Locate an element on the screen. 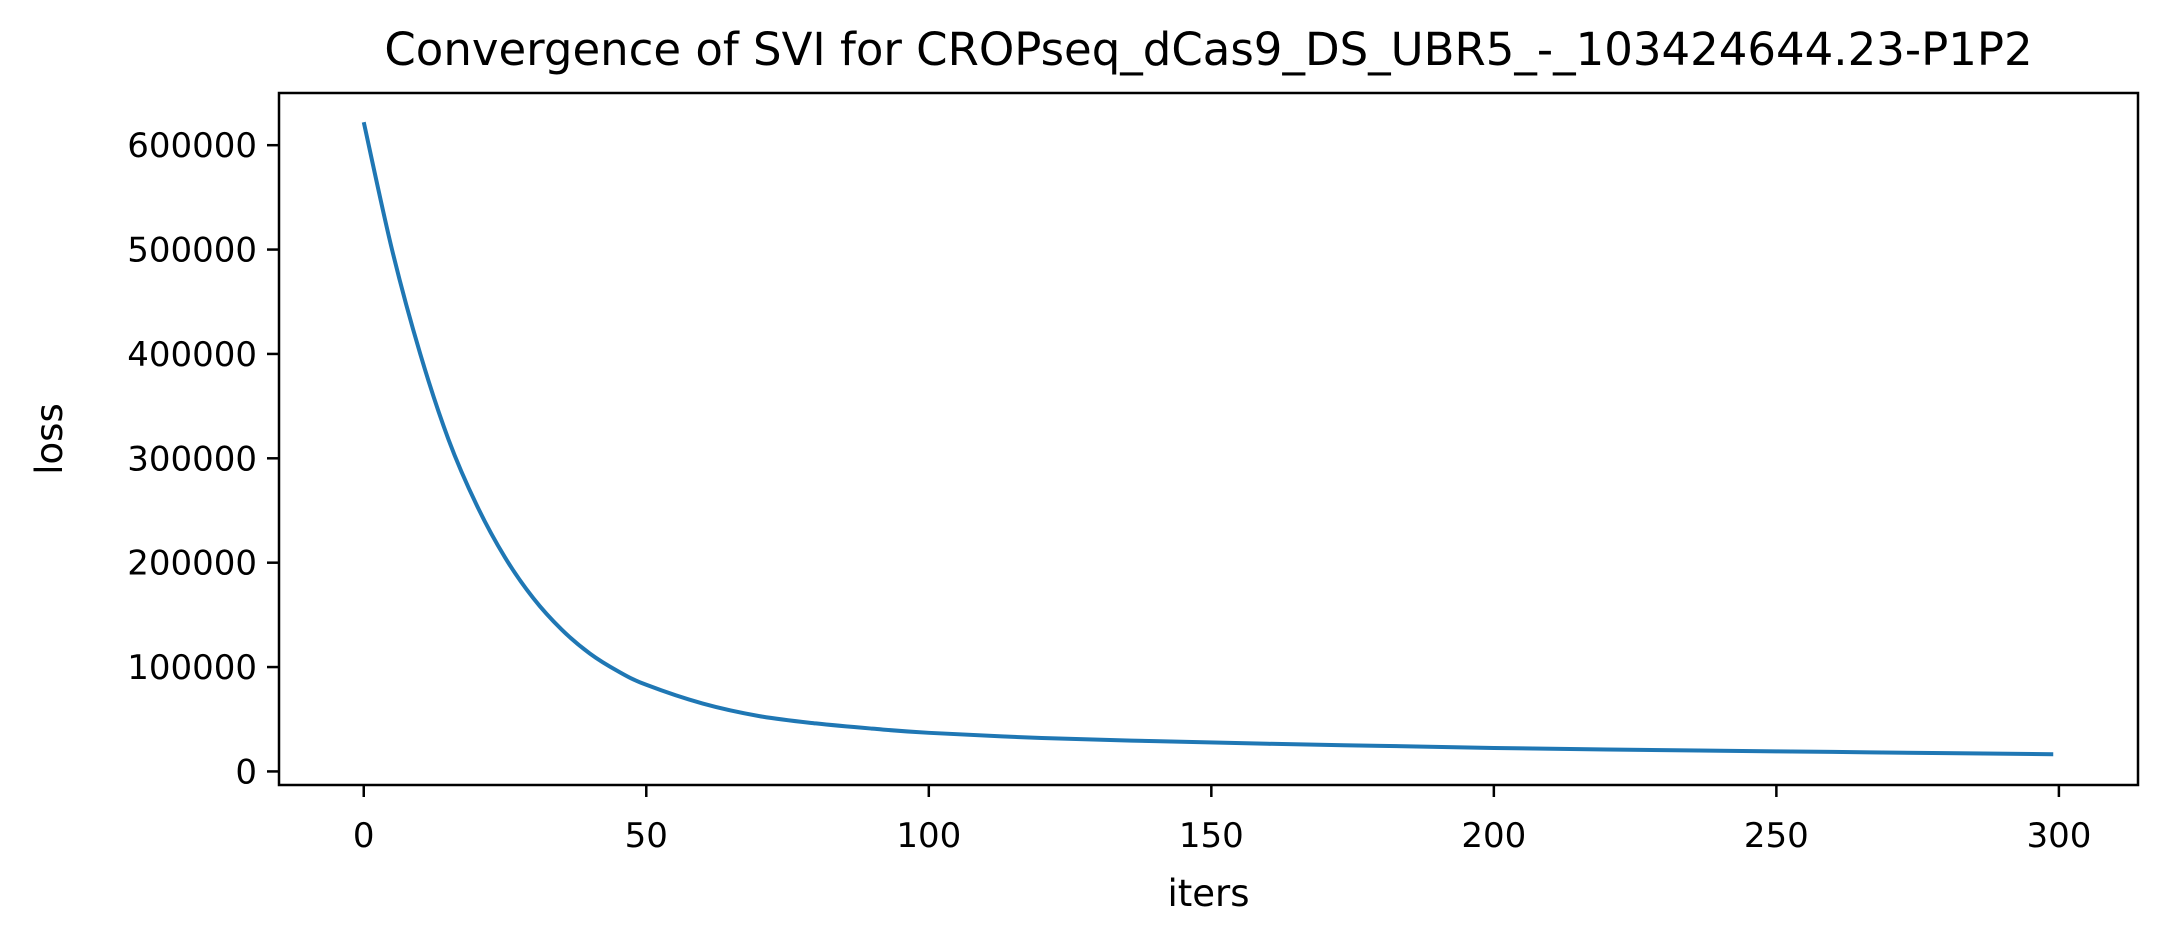 The image size is (2166, 945). x-tick-label: 250 is located at coordinates (1776, 836).